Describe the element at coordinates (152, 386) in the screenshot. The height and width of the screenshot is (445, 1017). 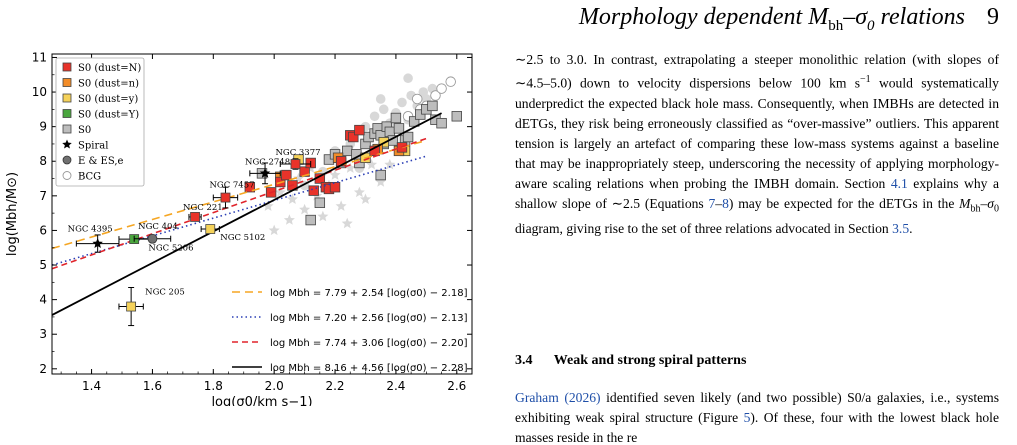
I see `x-tick-label: 1.6` at that location.